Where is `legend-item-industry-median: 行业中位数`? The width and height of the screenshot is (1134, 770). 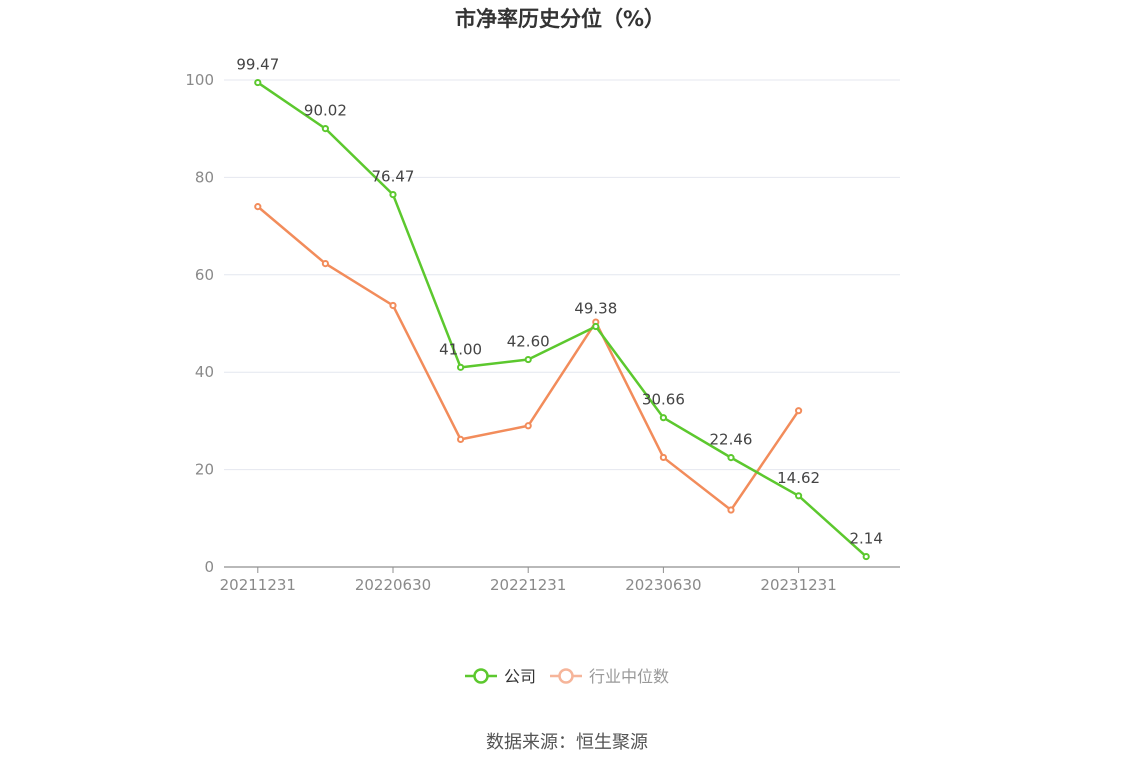
legend-item-industry-median: 行业中位数 is located at coordinates (609, 676).